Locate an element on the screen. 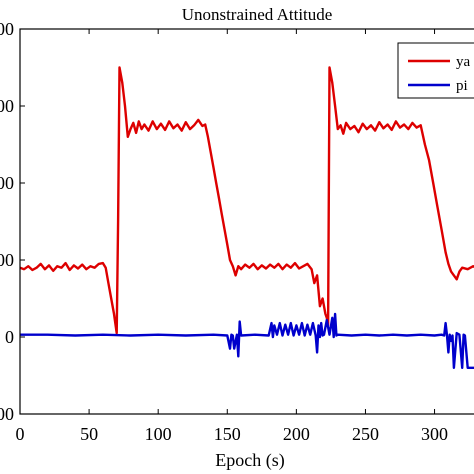 This screenshot has height=474, width=474. x-tick-label: 150 is located at coordinates (227, 434).